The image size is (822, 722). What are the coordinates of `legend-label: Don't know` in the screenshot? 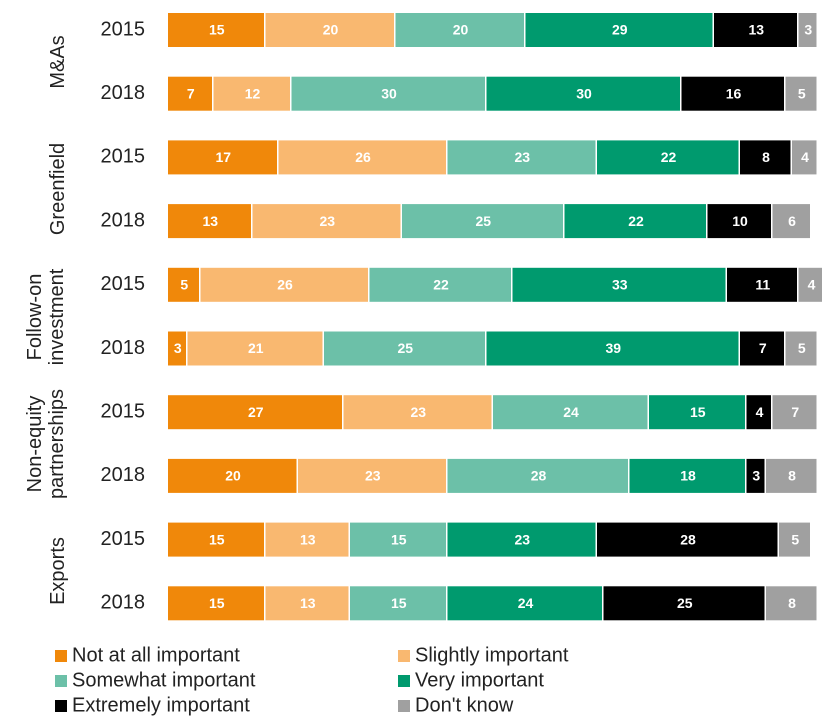 It's located at (464, 705).